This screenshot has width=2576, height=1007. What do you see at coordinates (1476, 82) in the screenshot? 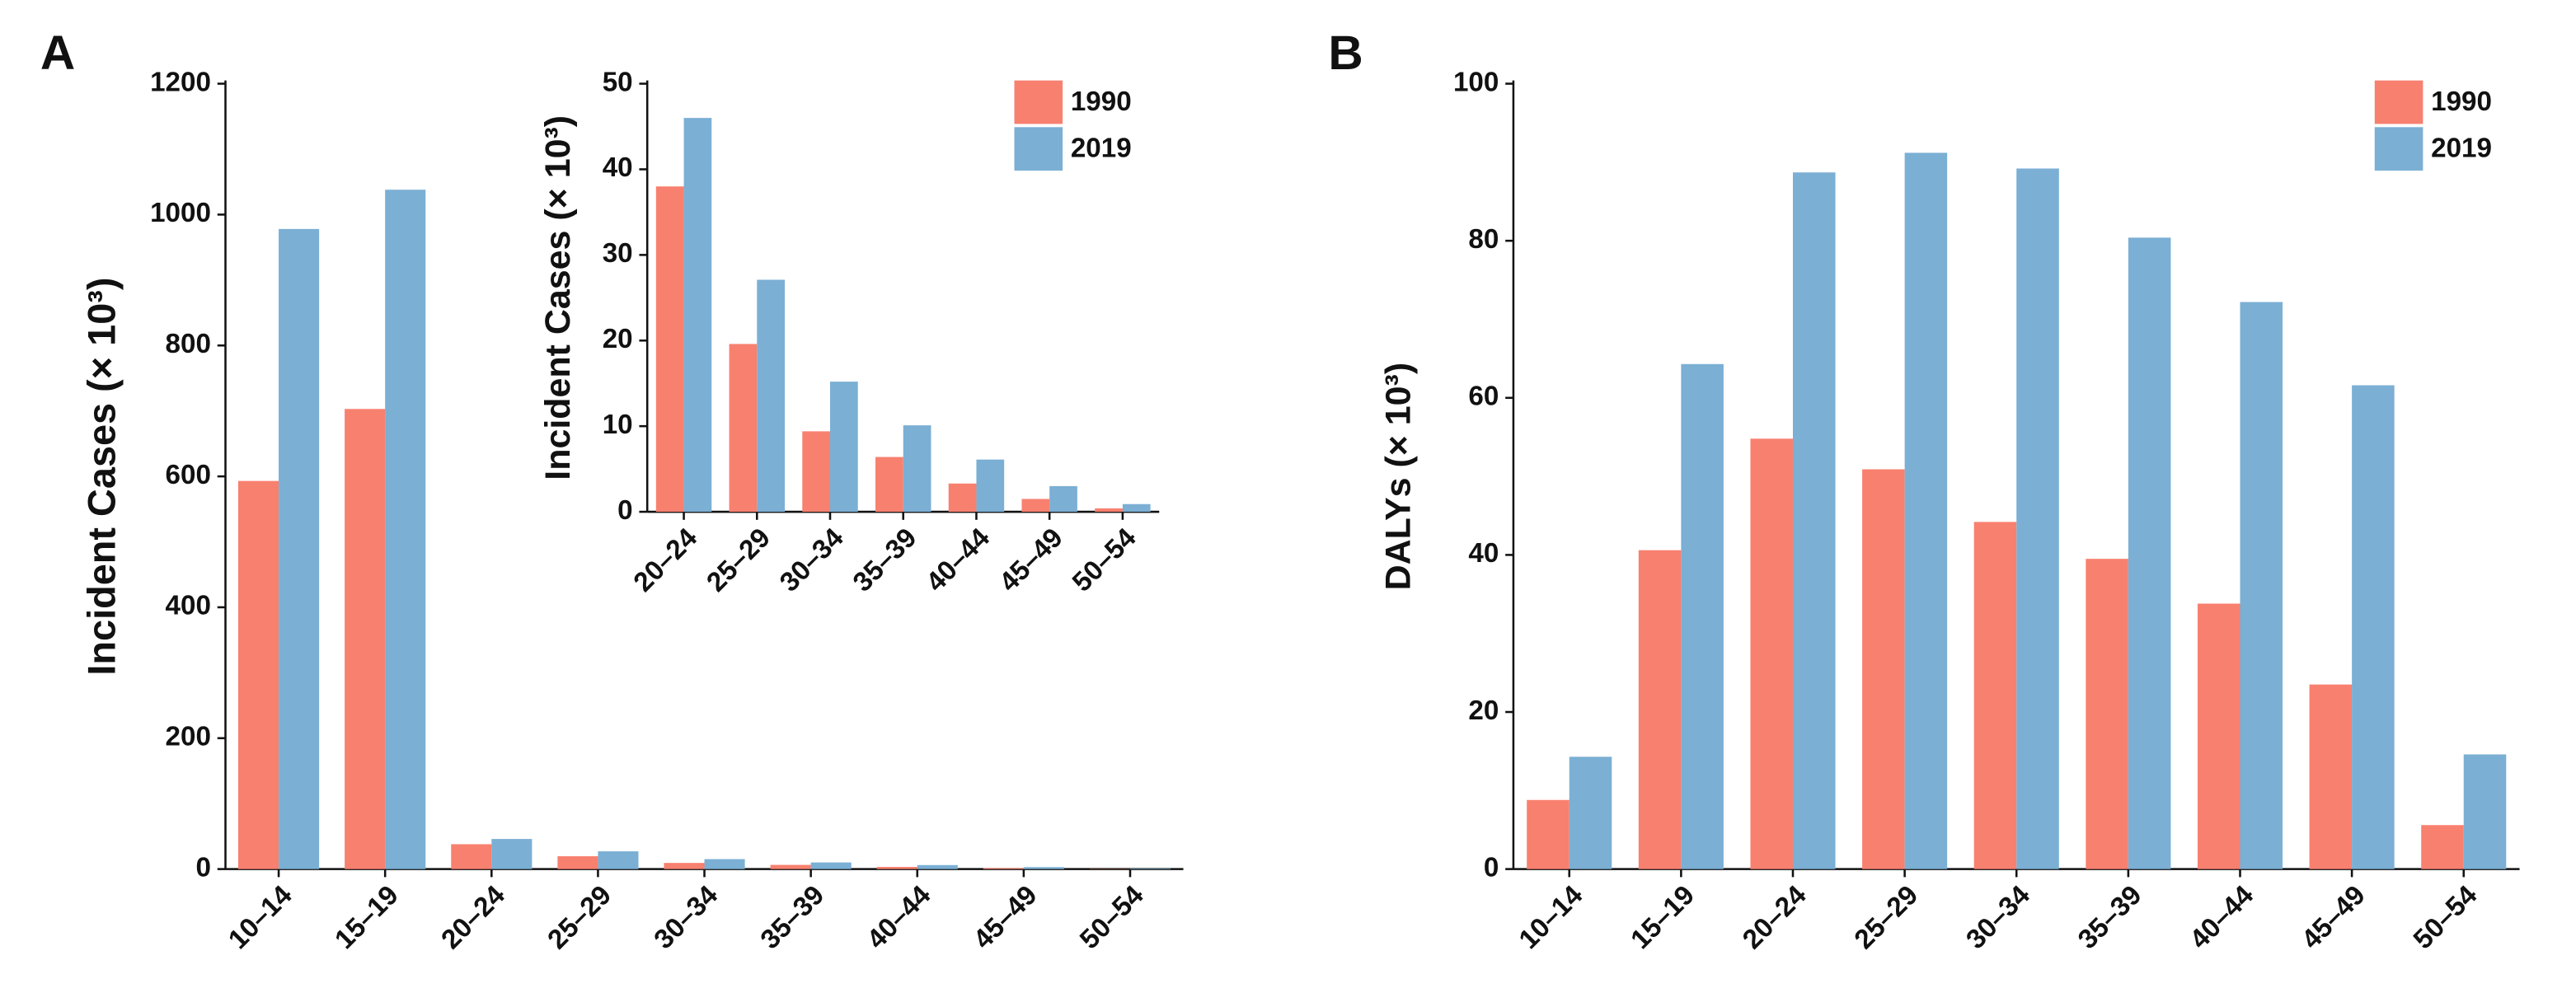
I see `y-tick-label: 100` at bounding box center [1476, 82].